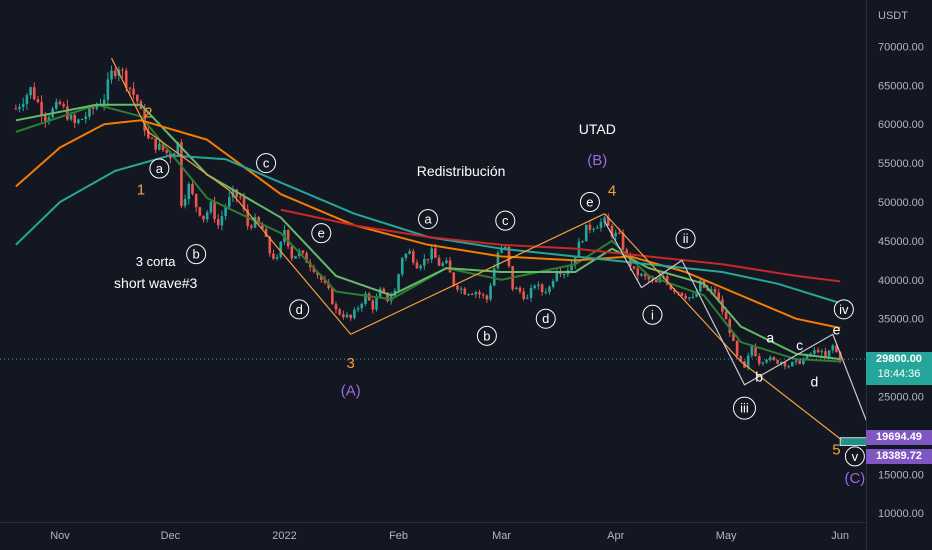 The image size is (932, 550). Describe the element at coordinates (901, 320) in the screenshot. I see `y-tick-label: 35000.00` at that location.